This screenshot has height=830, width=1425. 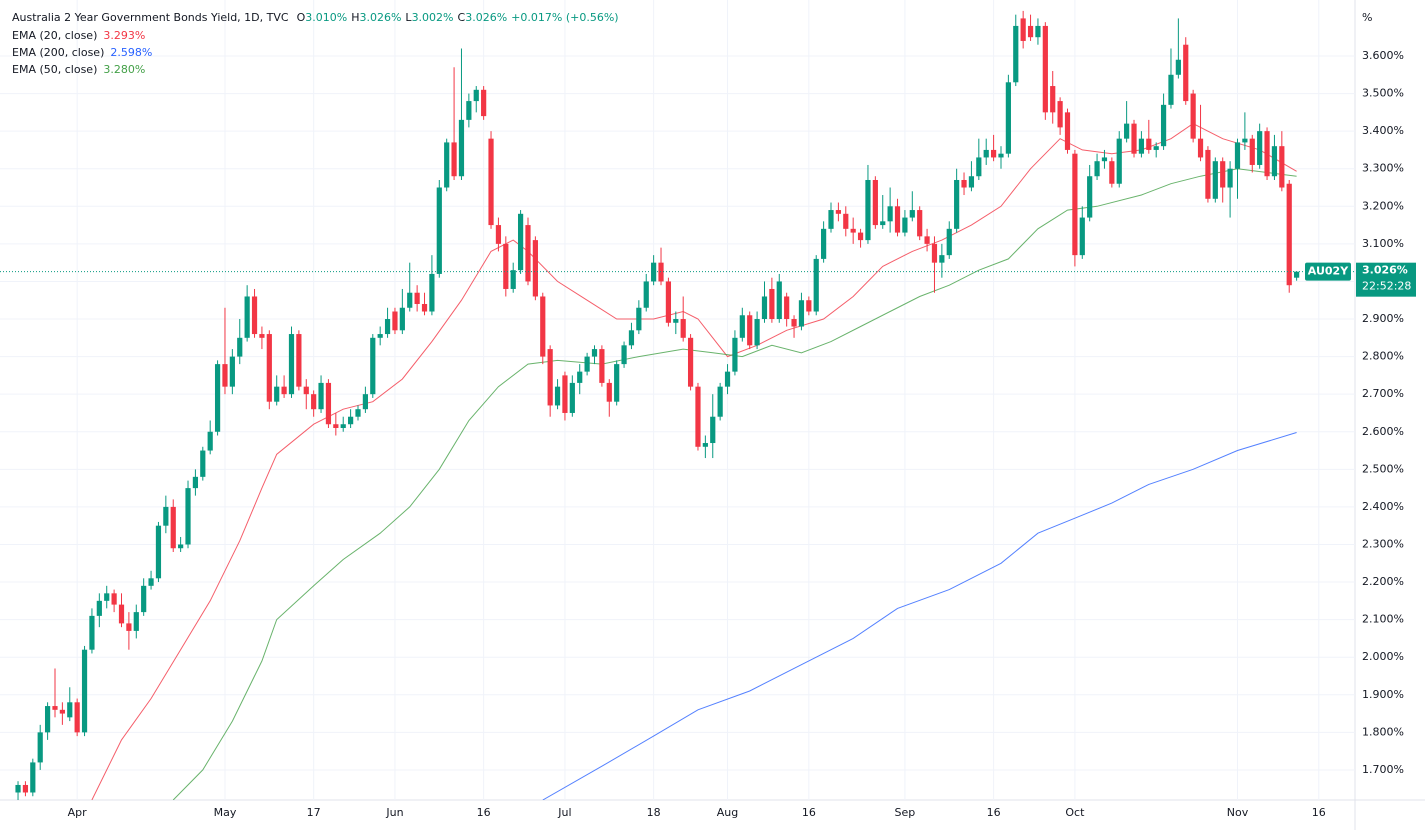 What do you see at coordinates (1383, 731) in the screenshot?
I see `y-tick-label: 1.800%` at bounding box center [1383, 731].